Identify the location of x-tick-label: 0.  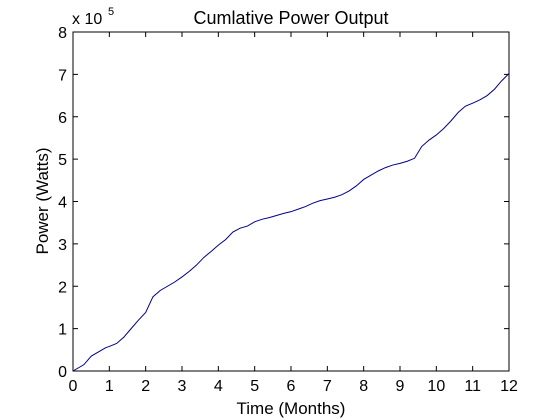
(73, 386).